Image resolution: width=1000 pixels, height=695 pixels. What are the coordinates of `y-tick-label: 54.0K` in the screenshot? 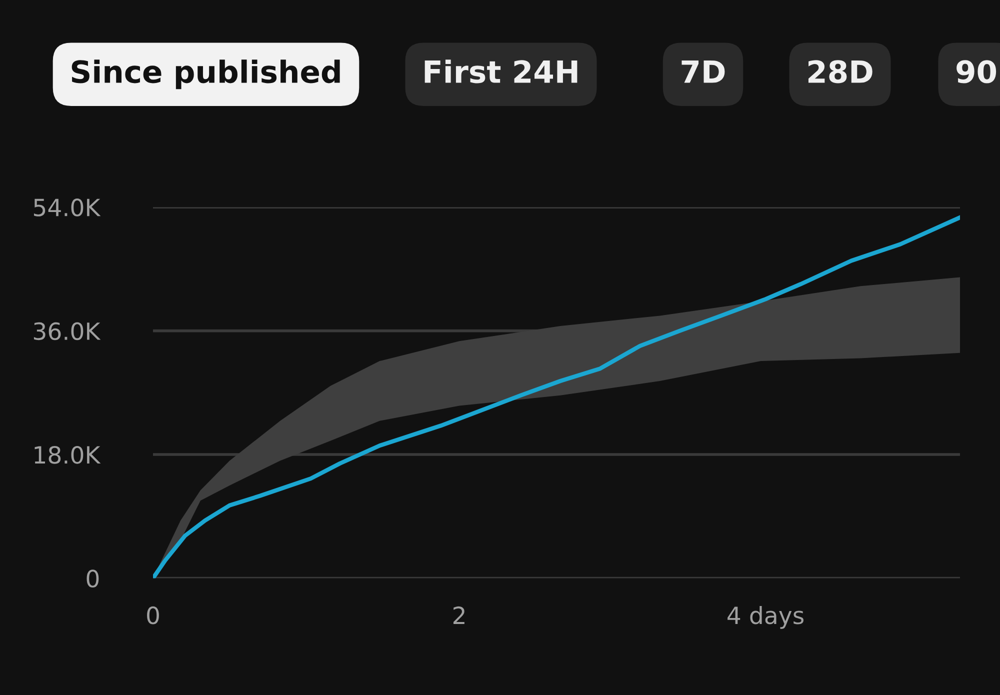 It's located at (67, 207).